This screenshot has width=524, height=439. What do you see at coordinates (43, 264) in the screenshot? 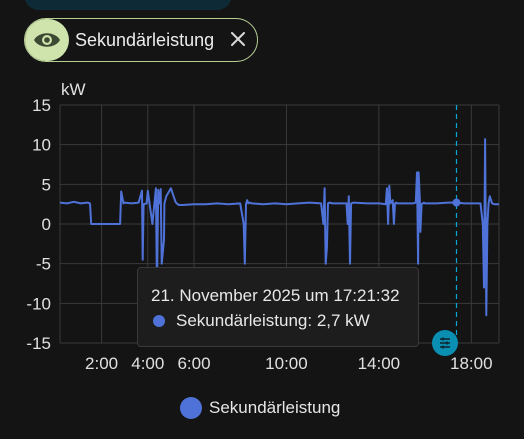
I see `y-tick-label: -5` at bounding box center [43, 264].